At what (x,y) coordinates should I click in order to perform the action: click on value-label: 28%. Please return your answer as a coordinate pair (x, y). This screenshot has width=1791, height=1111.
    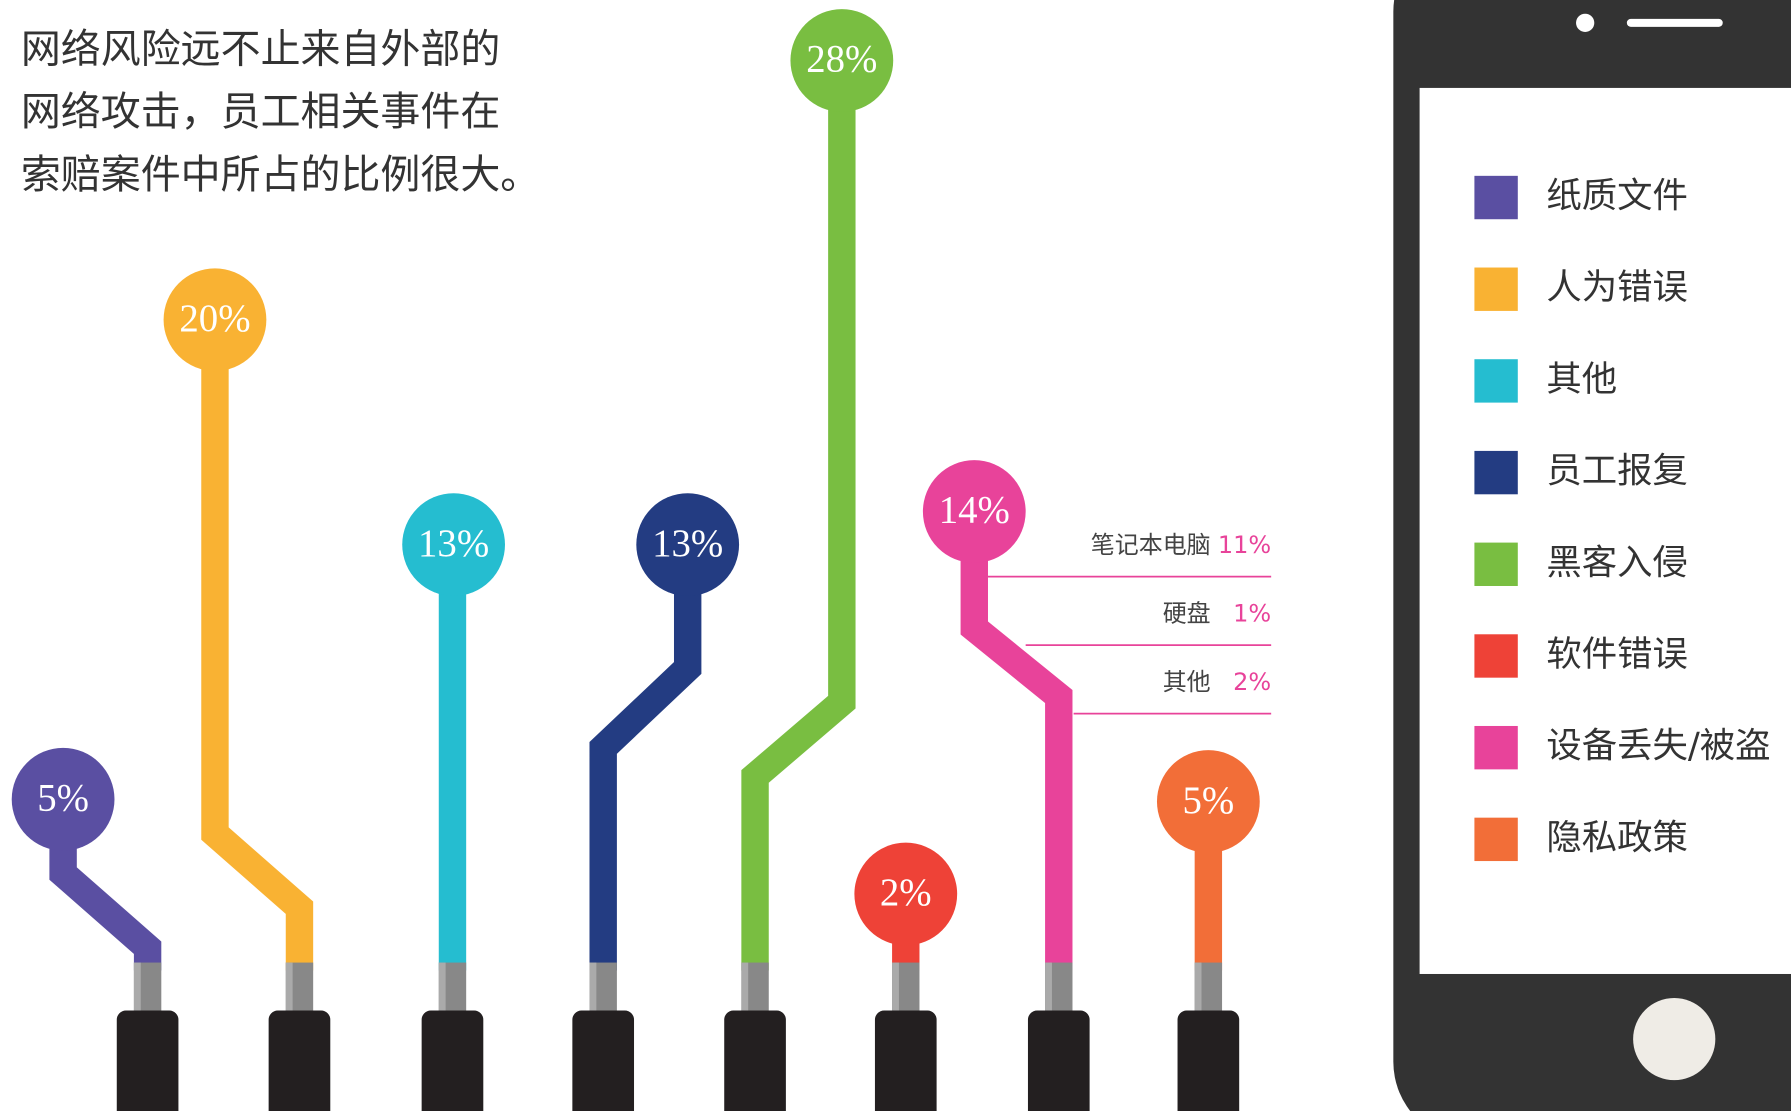
    Looking at the image, I should click on (841, 59).